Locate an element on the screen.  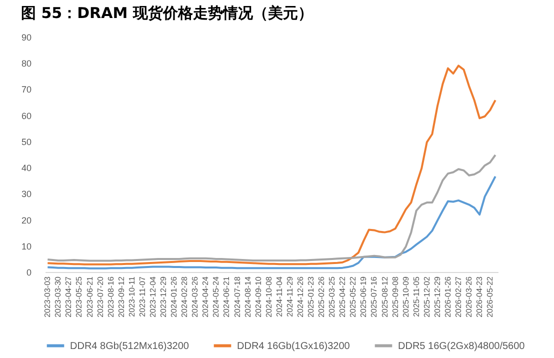
x-tick-label: 2023-12-04 is located at coordinates (153, 297).